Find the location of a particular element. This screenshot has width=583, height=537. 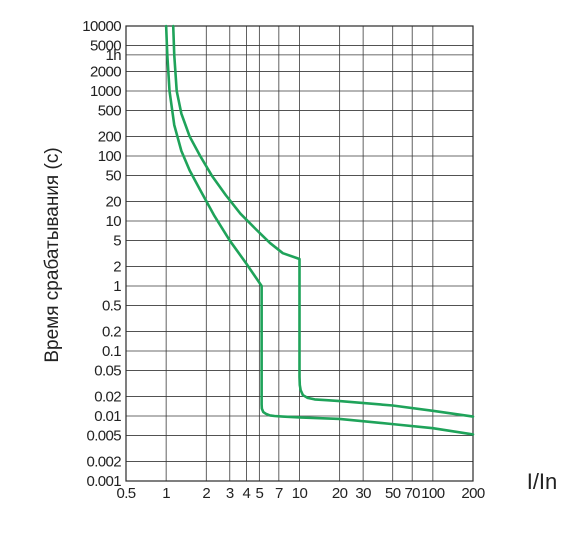

y-tick-label: 100 is located at coordinates (109, 156).